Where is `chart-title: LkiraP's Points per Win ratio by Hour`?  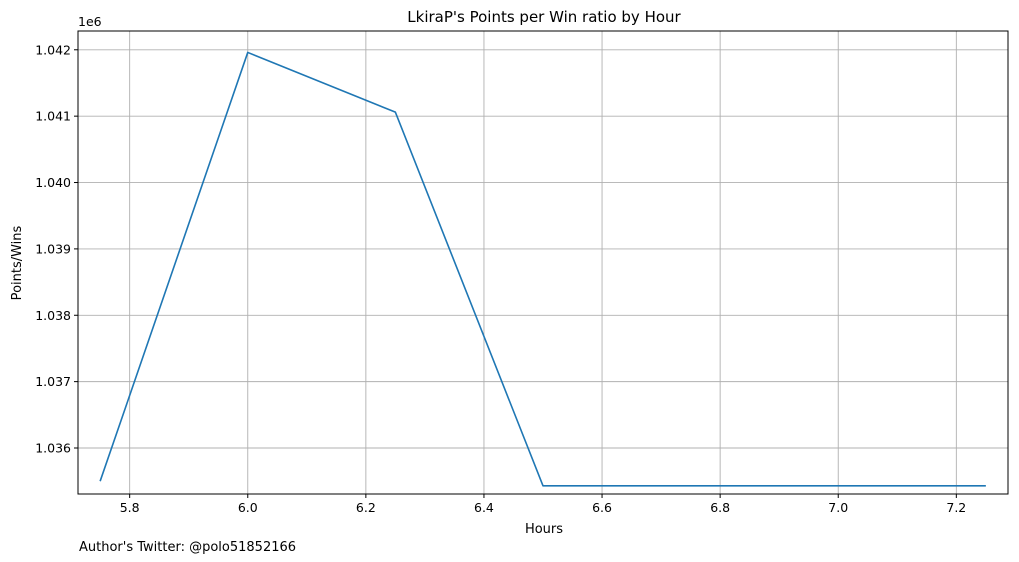 chart-title: LkiraP's Points per Win ratio by Hour is located at coordinates (544, 17).